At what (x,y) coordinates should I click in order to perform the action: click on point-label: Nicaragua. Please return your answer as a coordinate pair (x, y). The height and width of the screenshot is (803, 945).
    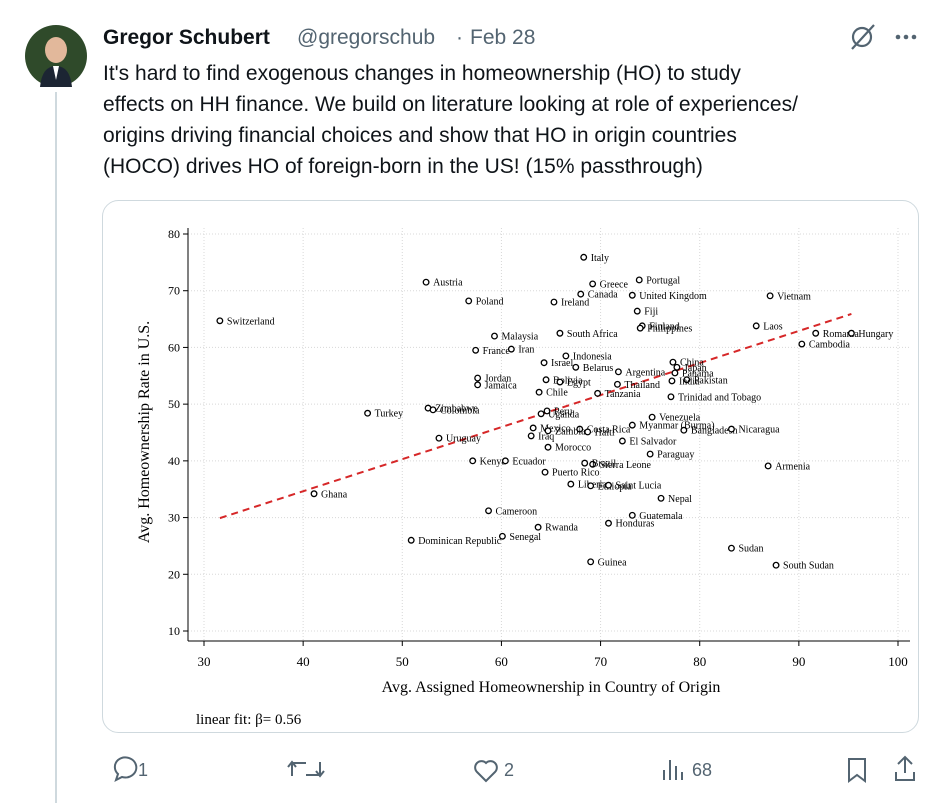
    Looking at the image, I should click on (759, 430).